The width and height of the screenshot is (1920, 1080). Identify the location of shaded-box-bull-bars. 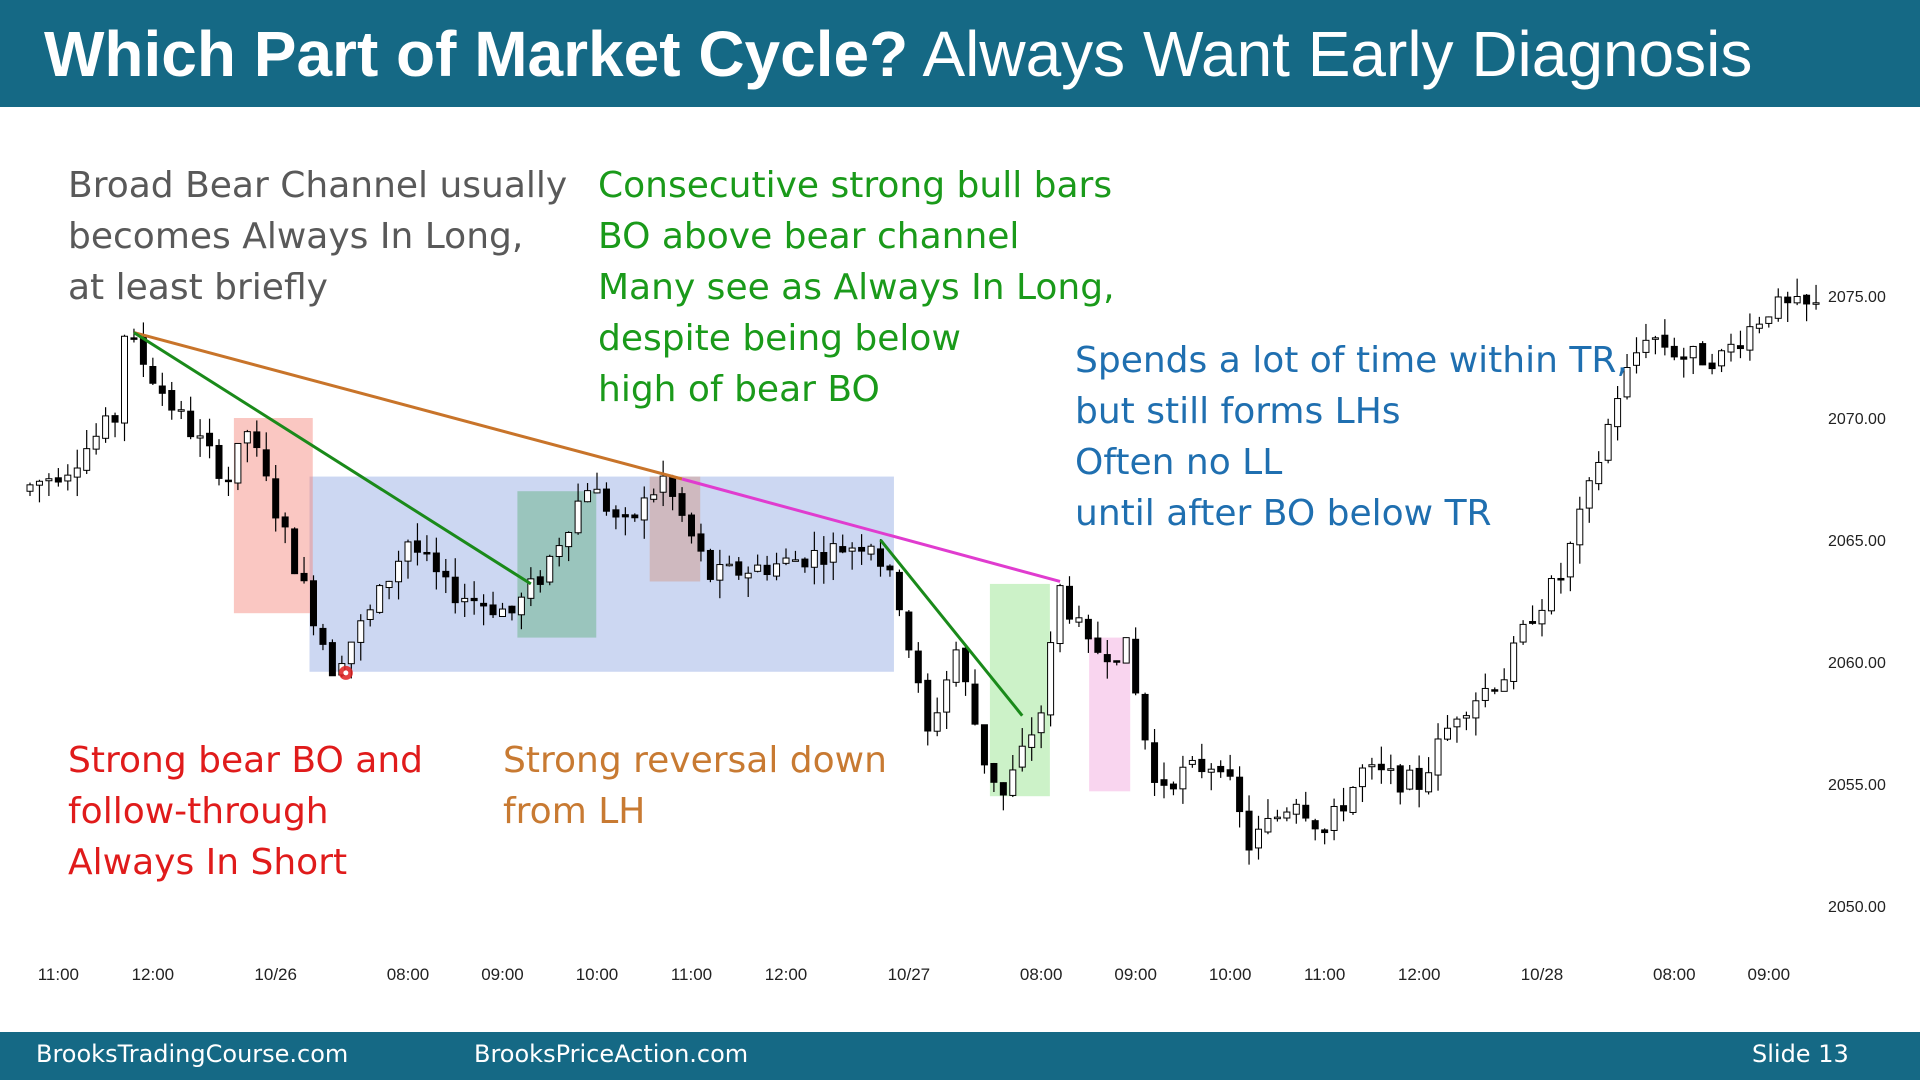
(557, 564).